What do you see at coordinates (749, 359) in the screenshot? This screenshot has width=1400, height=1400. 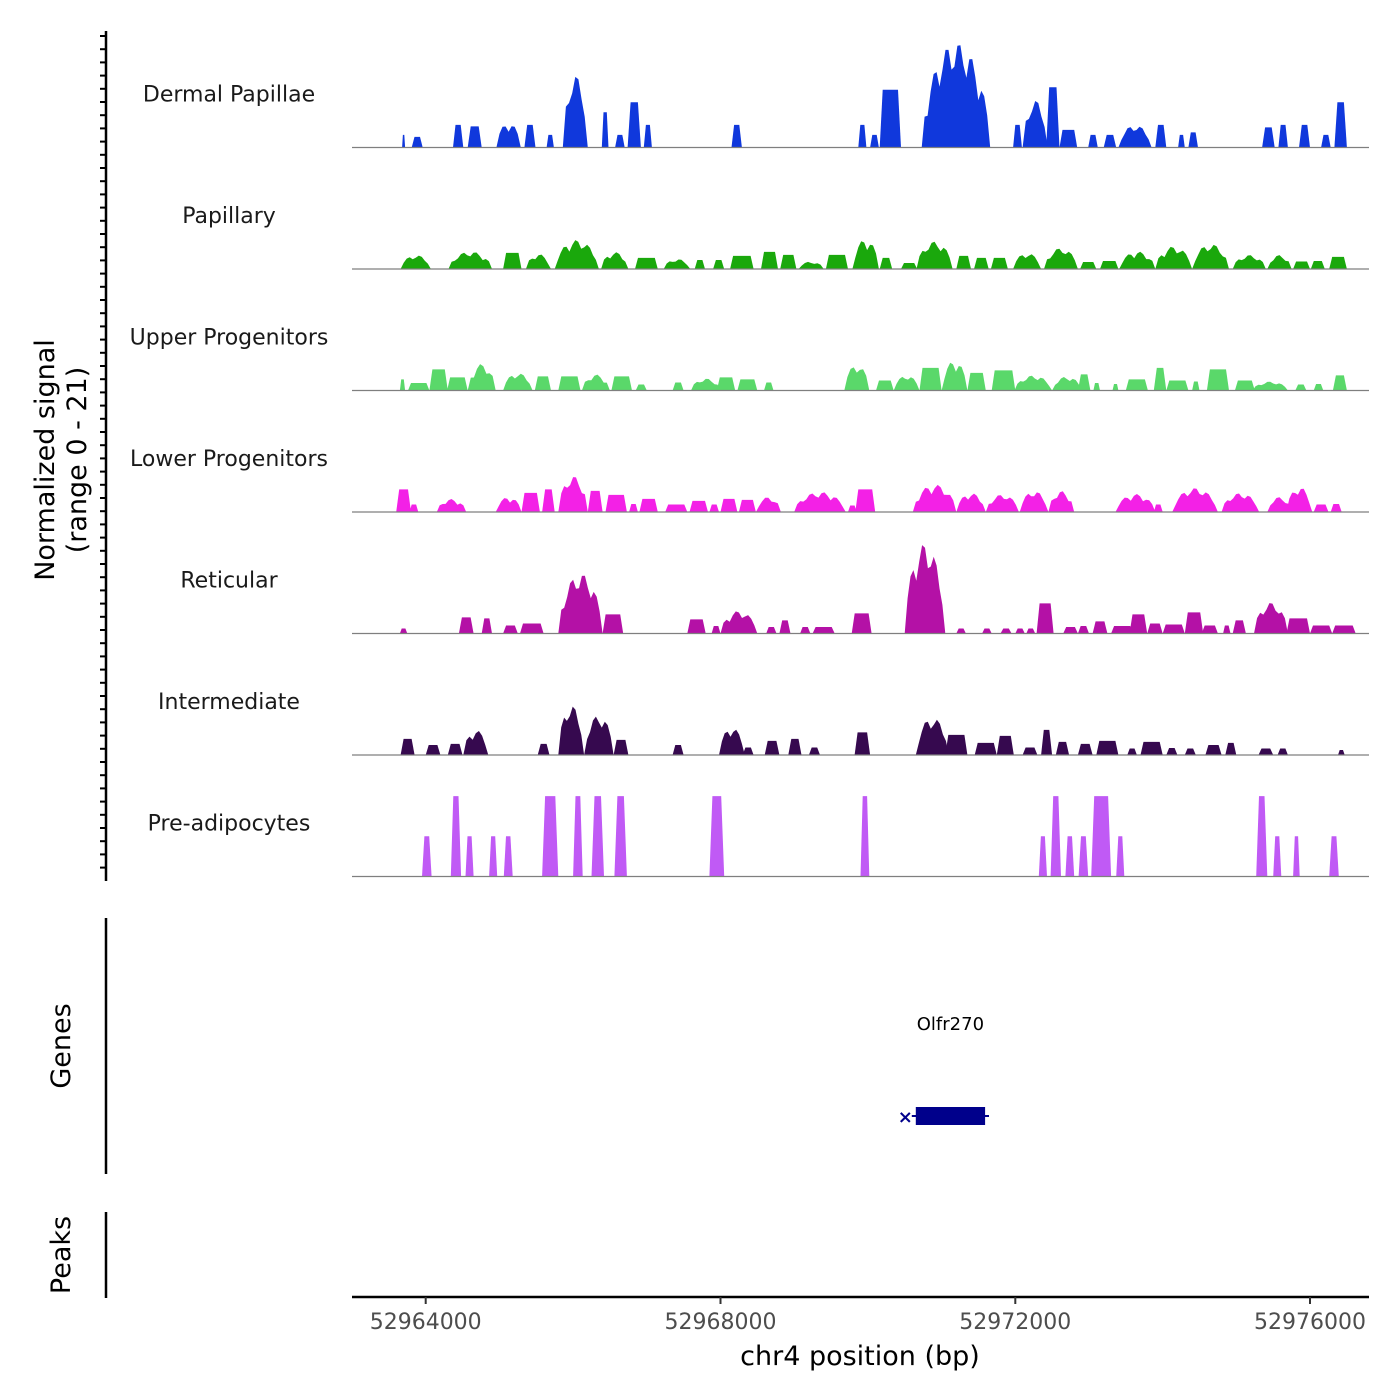 I see `track-upper-progenitors: Upper Progenitors` at bounding box center [749, 359].